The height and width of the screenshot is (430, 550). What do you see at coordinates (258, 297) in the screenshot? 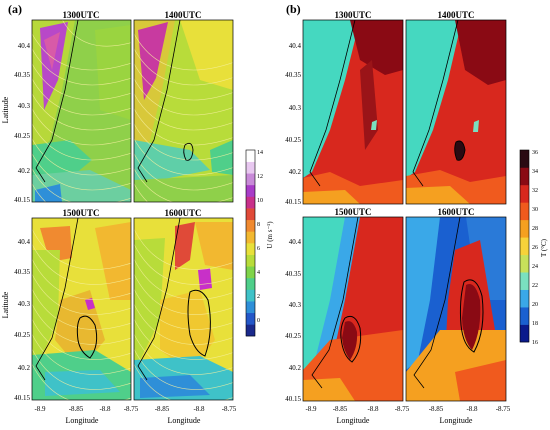
I see `a-cbar-tick-2: 2` at bounding box center [258, 297].